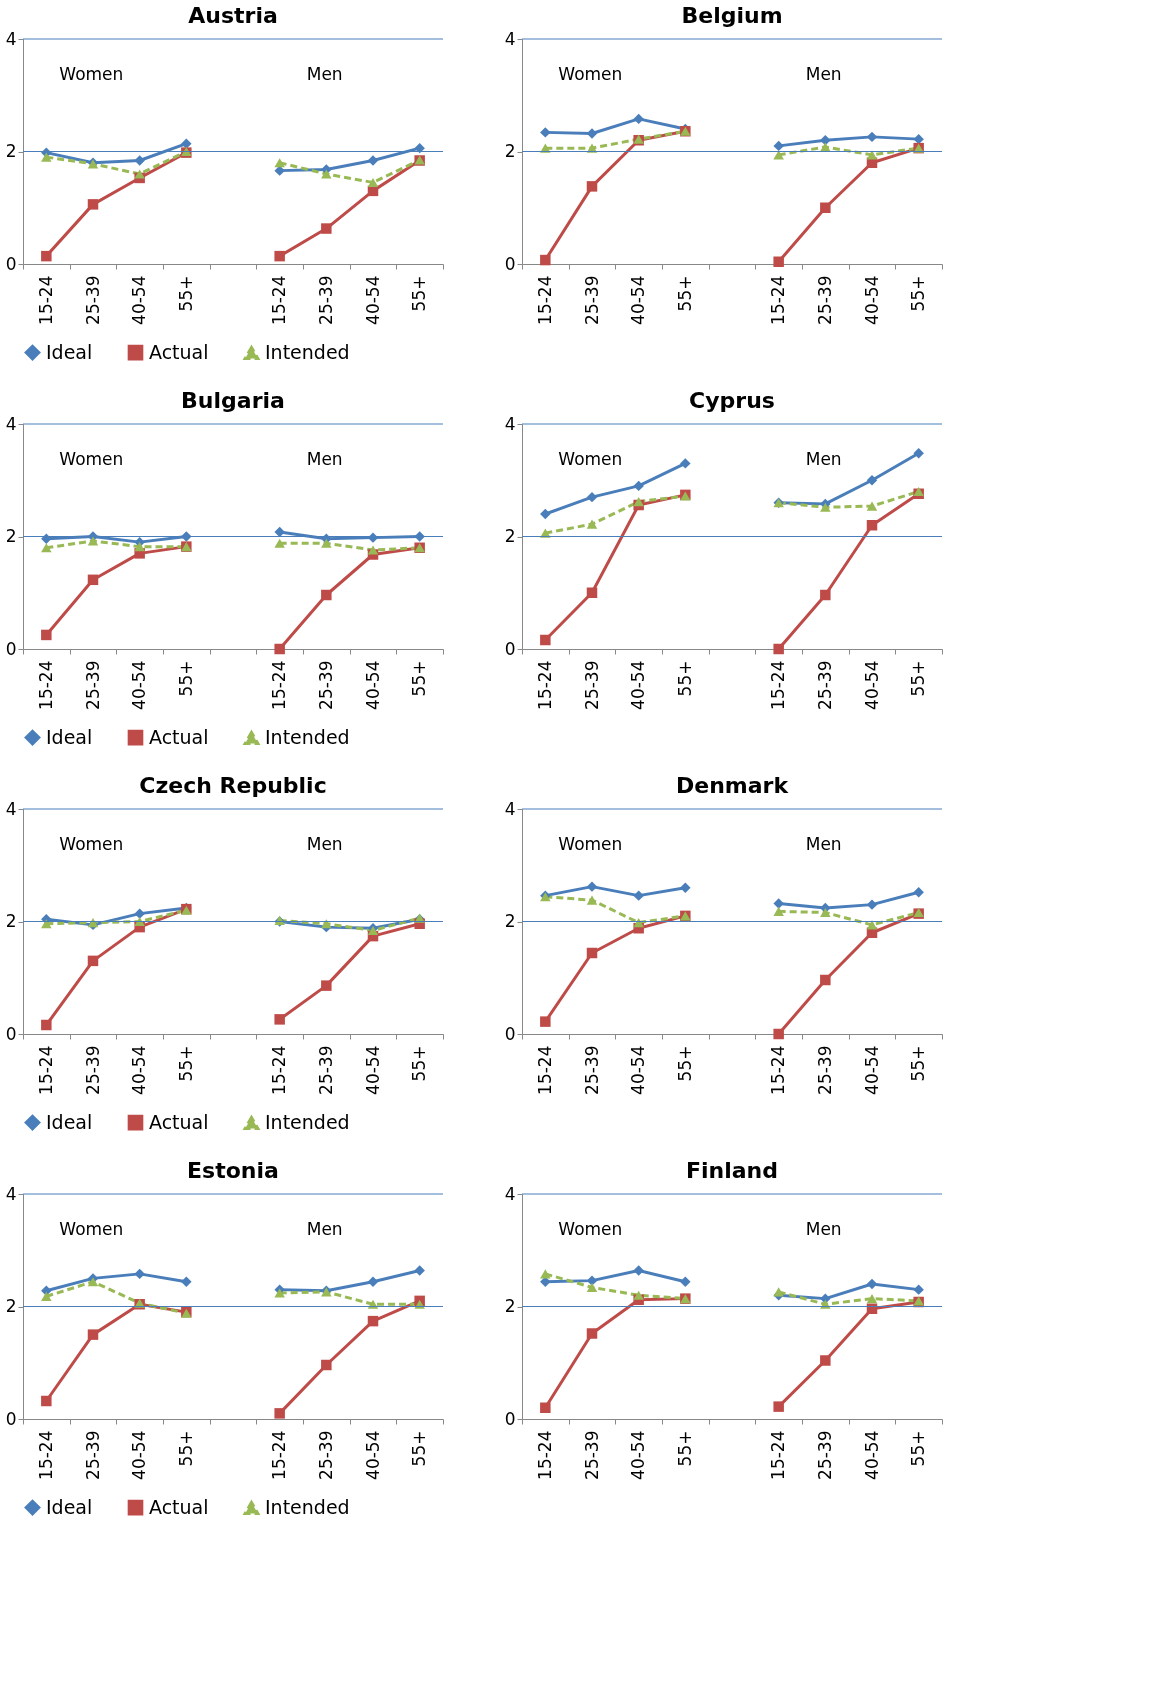 This screenshot has width=1157, height=1690. What do you see at coordinates (233, 1170) in the screenshot?
I see `chart-title: Estonia` at bounding box center [233, 1170].